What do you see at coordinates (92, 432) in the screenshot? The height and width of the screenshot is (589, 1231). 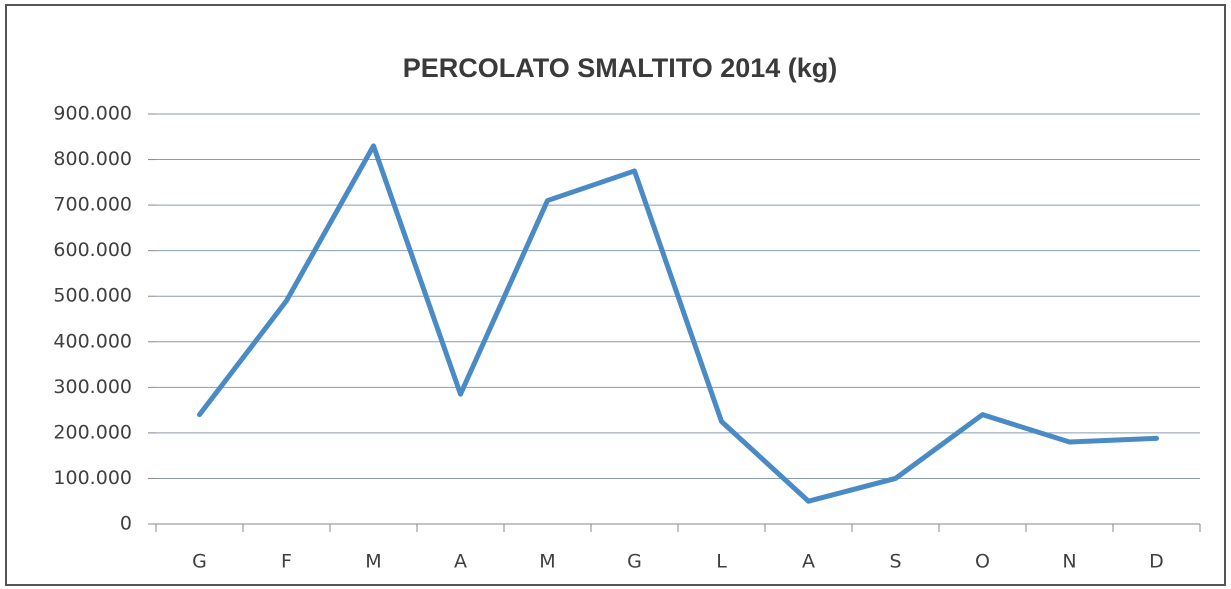 I see `y-tick-label: 200.000` at bounding box center [92, 432].